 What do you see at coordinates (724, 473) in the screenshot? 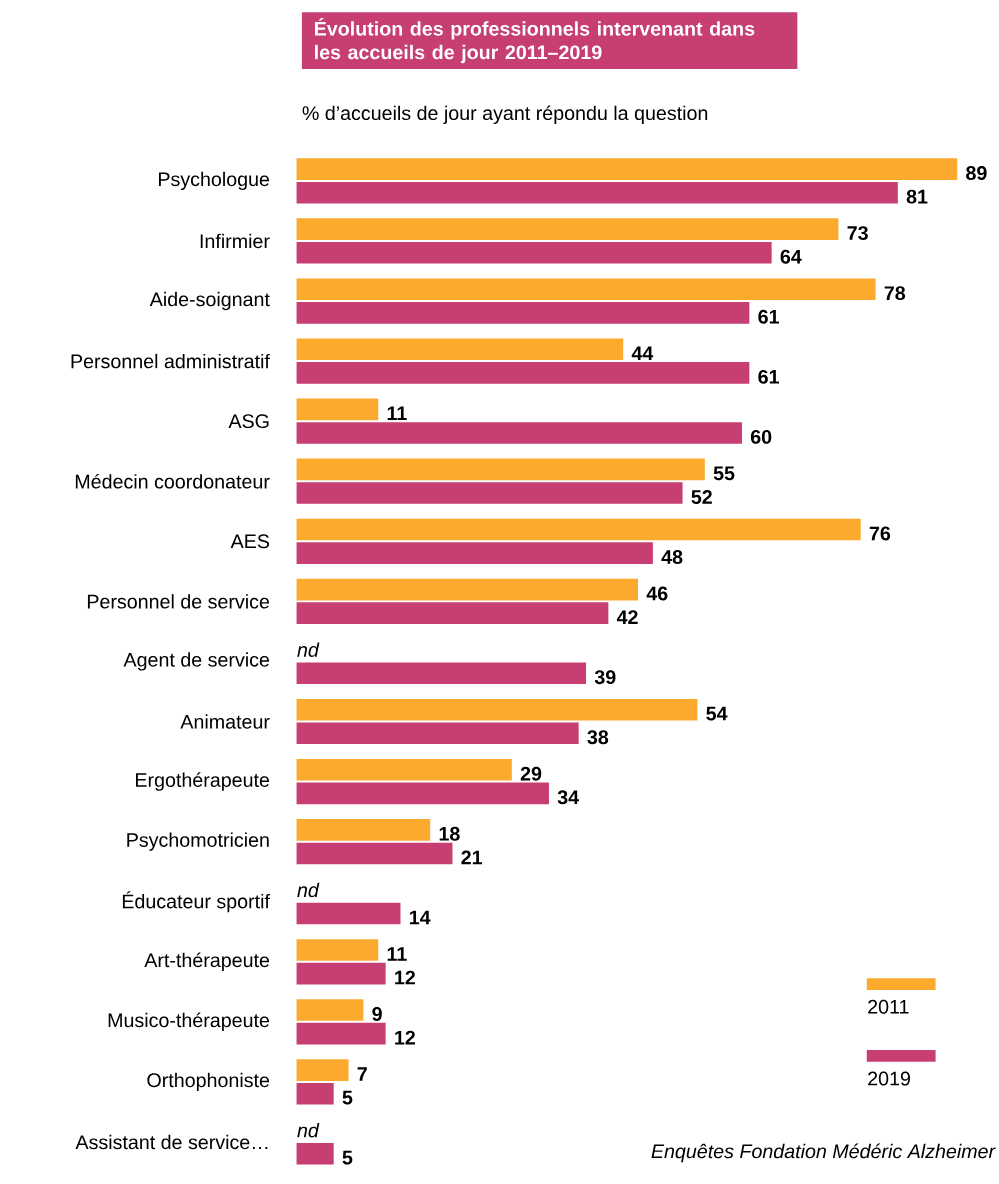
I see `data-label: 55` at bounding box center [724, 473].